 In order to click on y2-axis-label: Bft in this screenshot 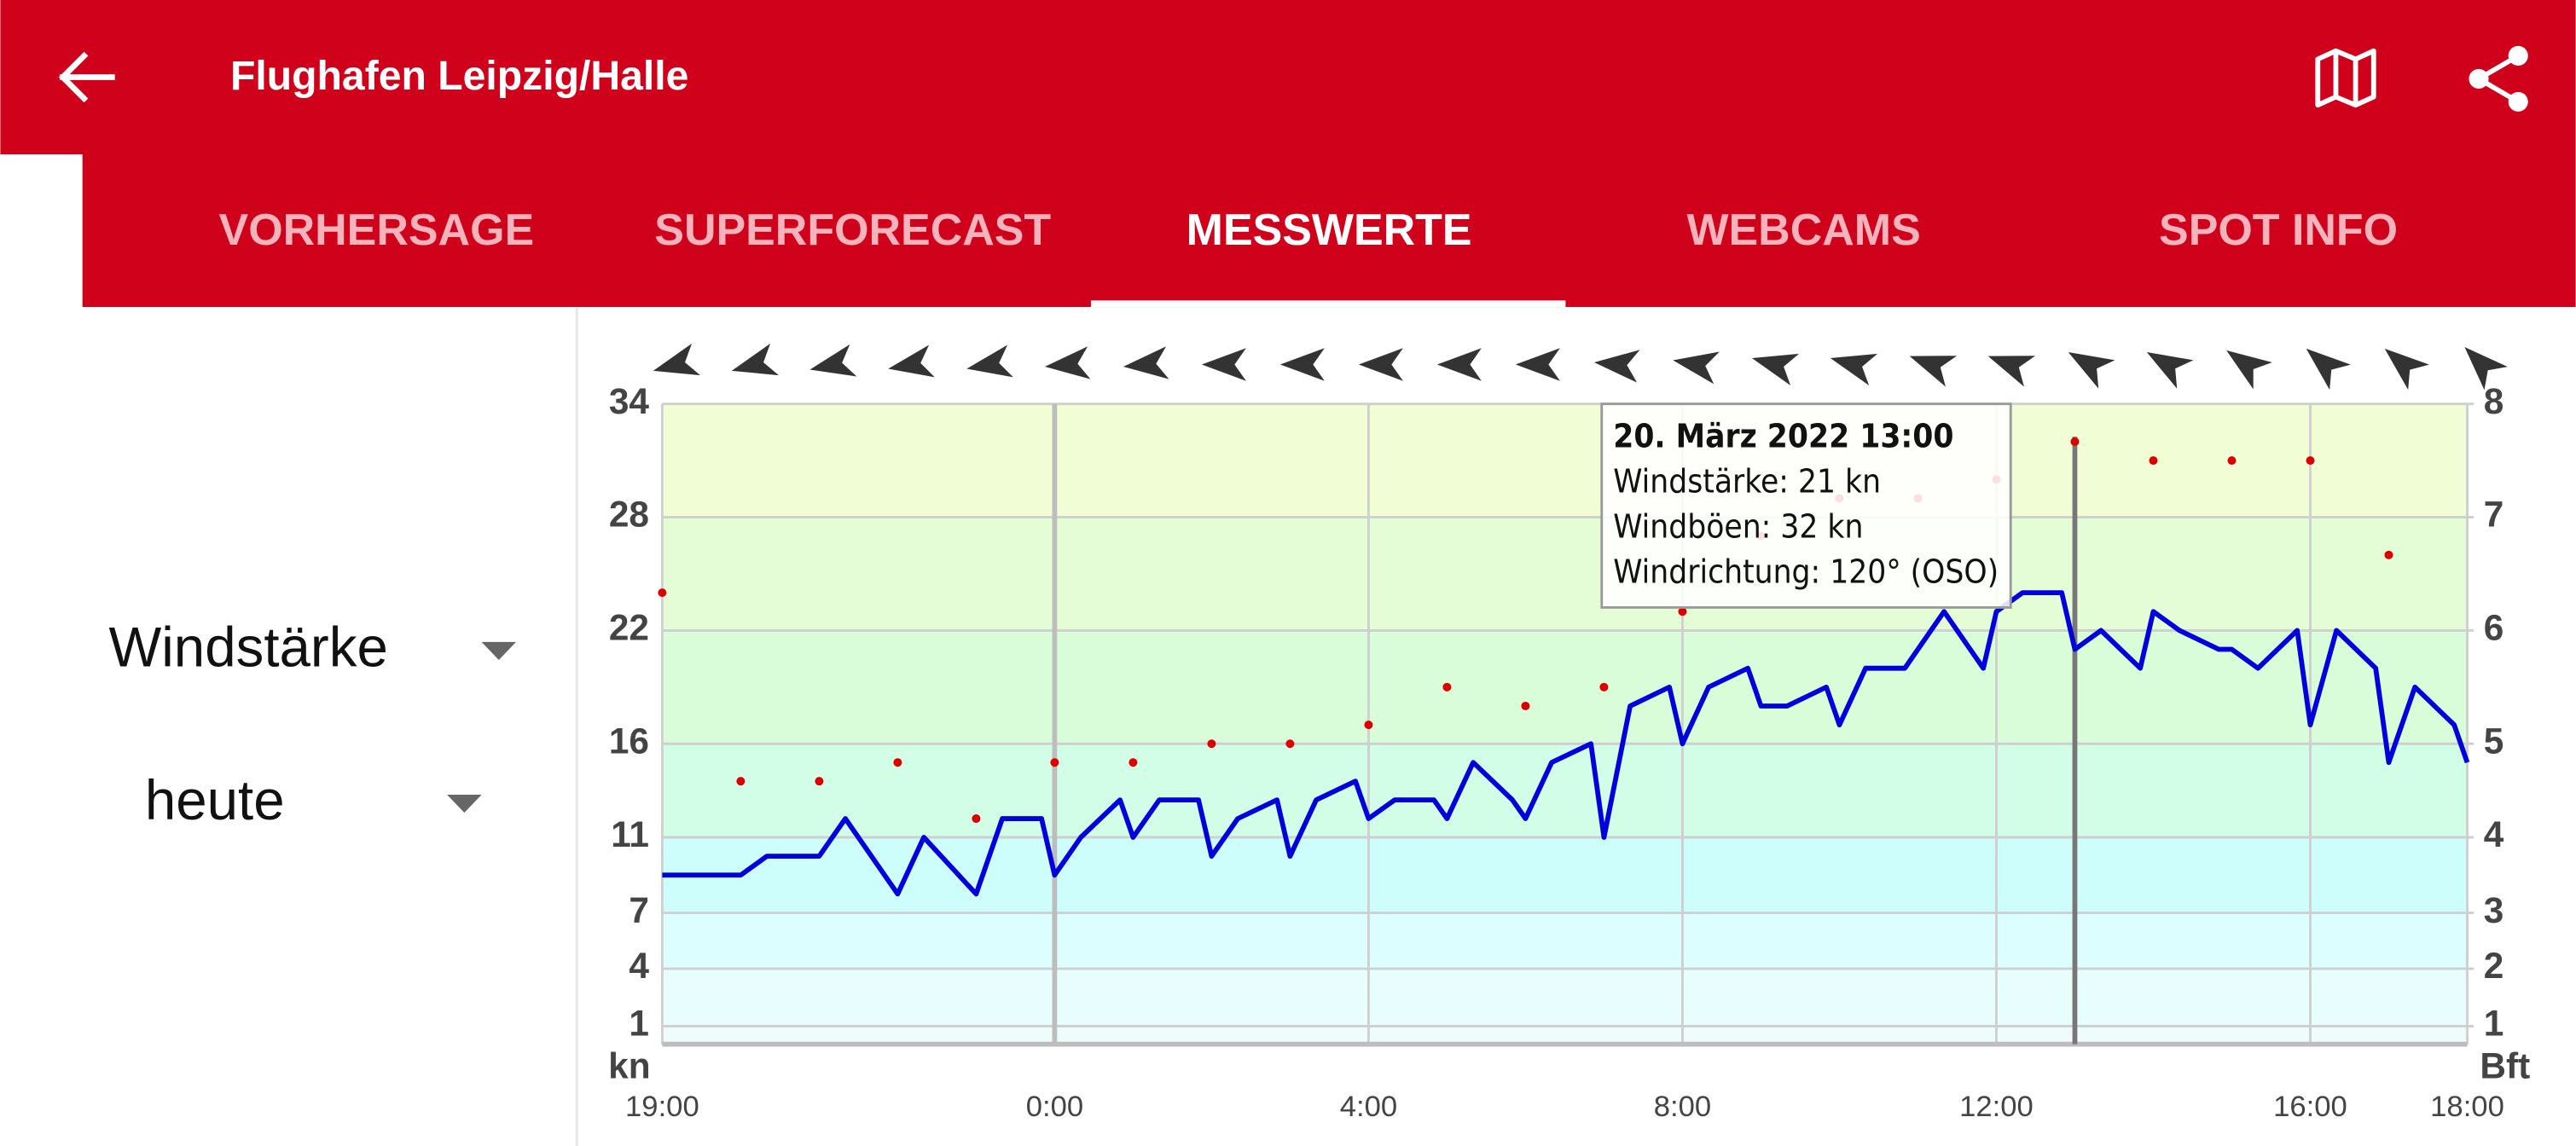, I will do `click(2505, 1066)`.